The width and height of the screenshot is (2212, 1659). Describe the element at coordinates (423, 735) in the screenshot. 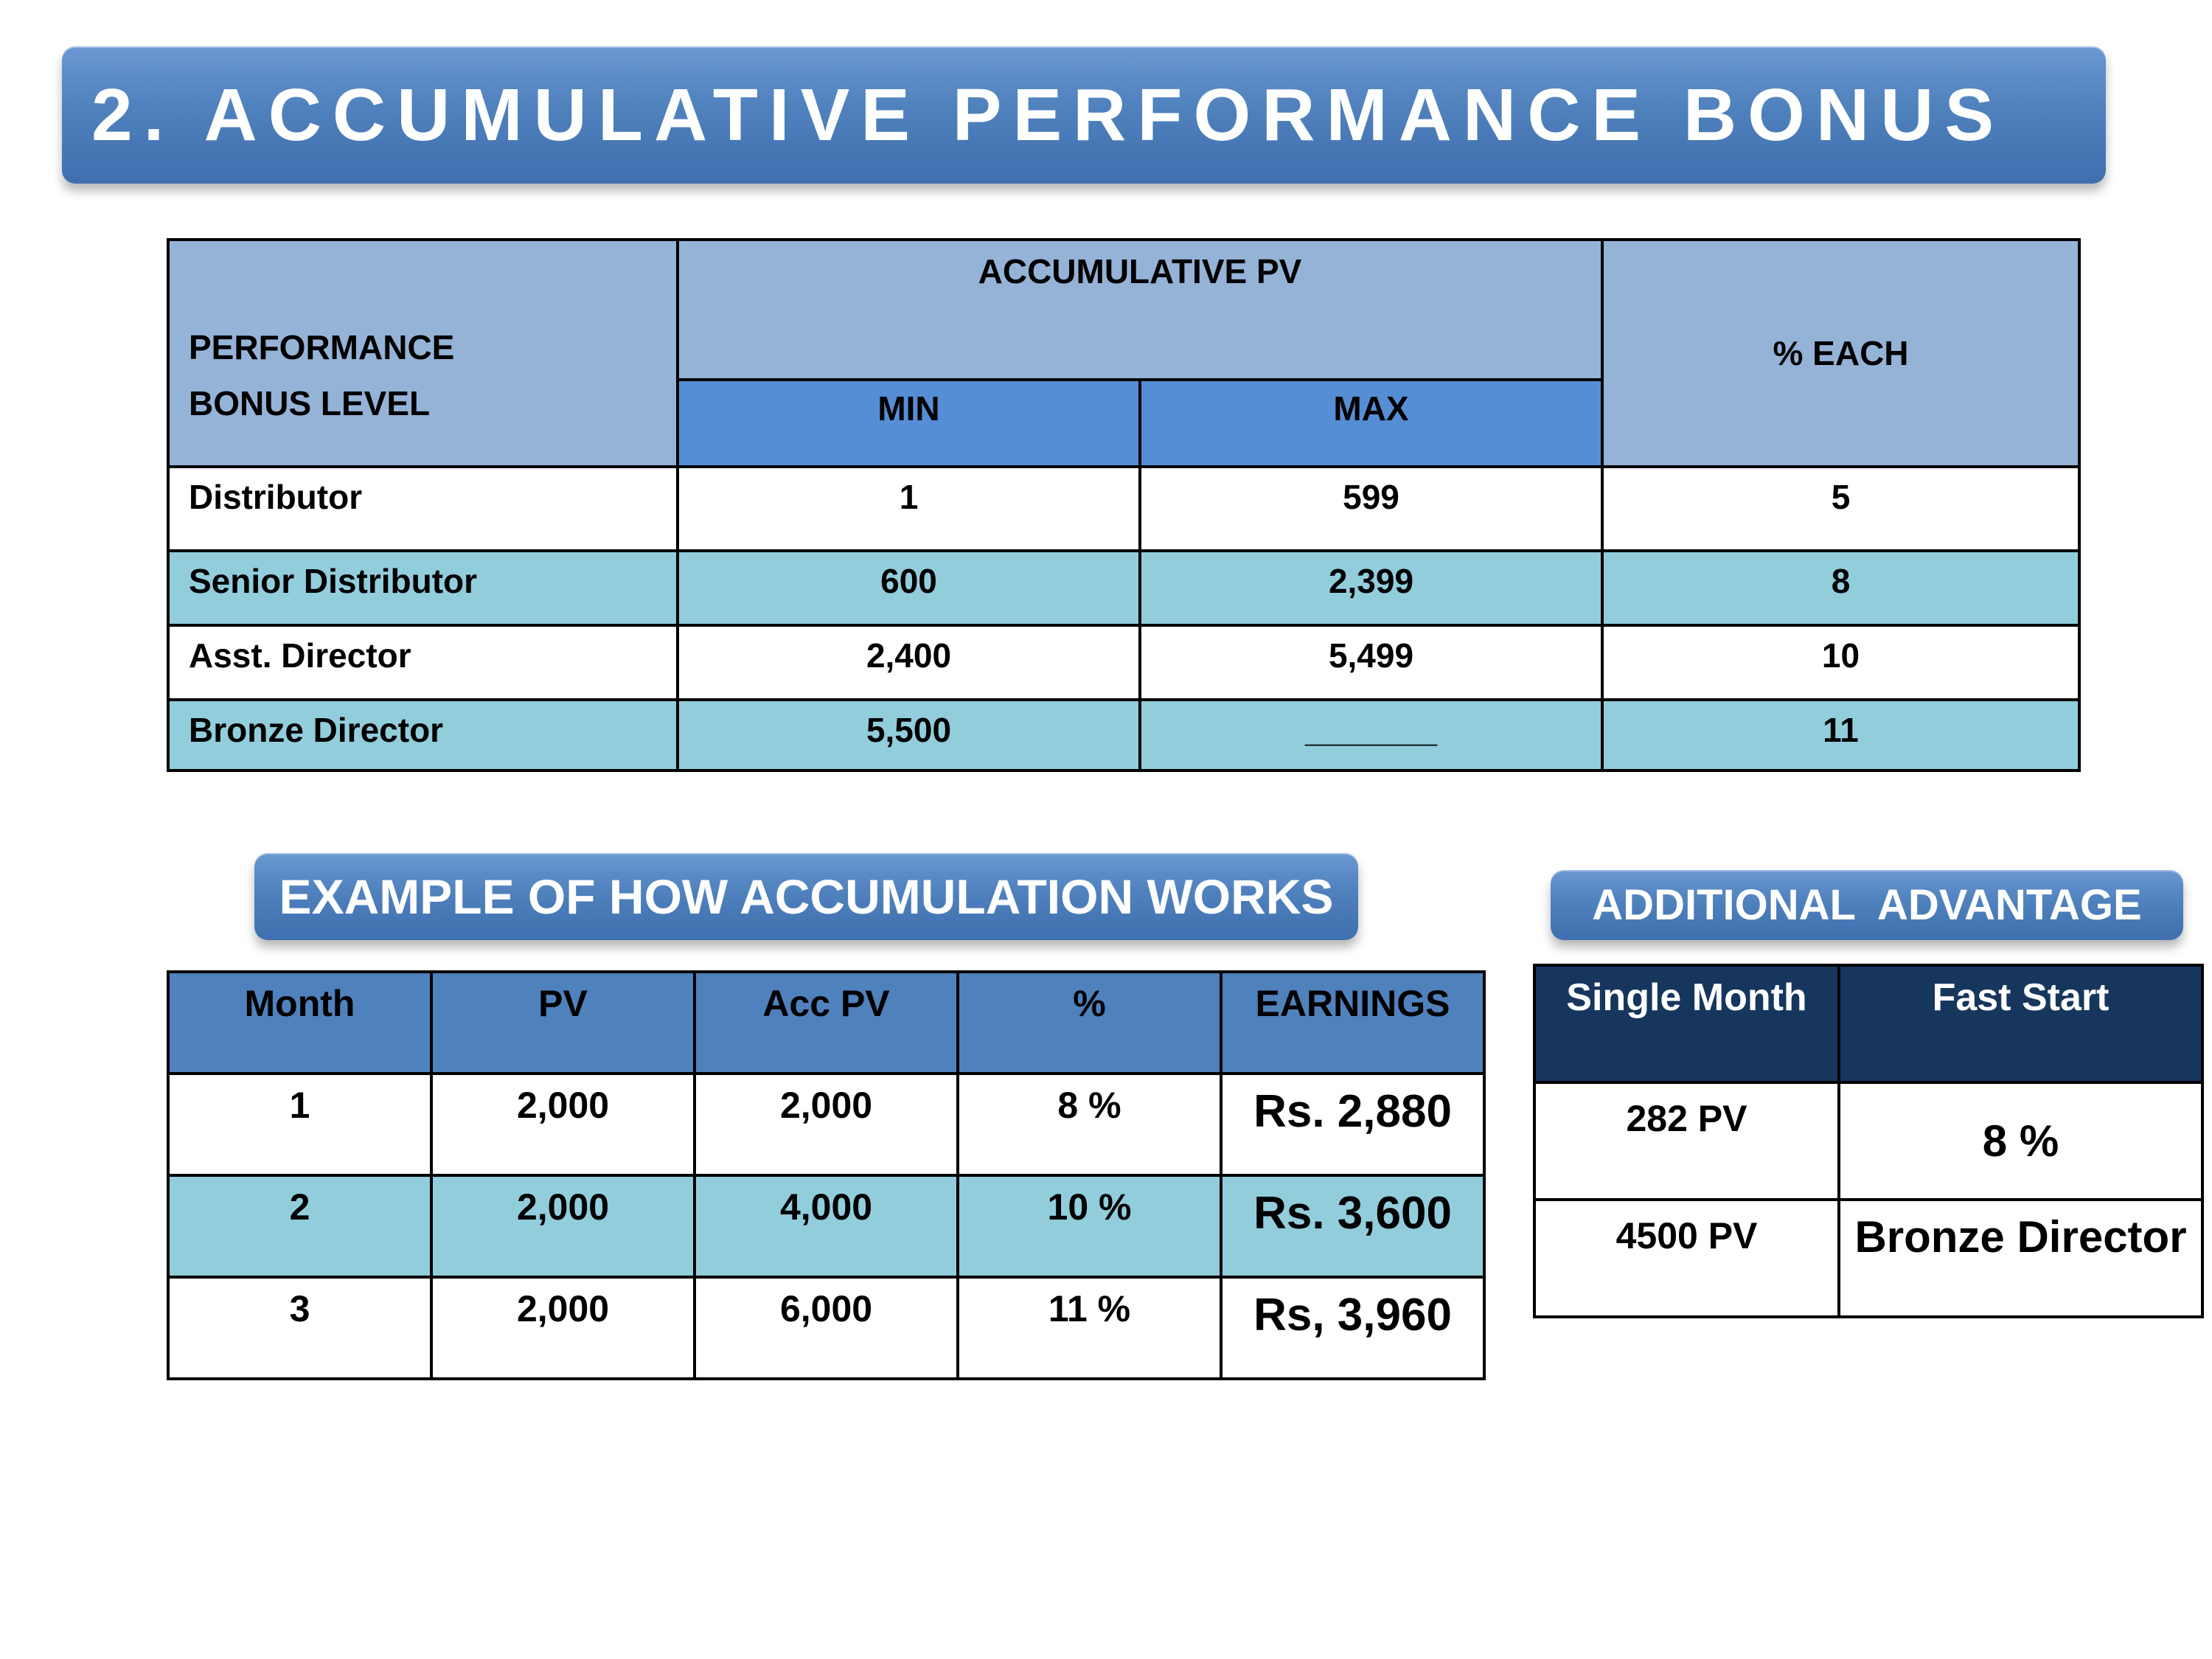

I see `level-cell: Bronze Director` at that location.